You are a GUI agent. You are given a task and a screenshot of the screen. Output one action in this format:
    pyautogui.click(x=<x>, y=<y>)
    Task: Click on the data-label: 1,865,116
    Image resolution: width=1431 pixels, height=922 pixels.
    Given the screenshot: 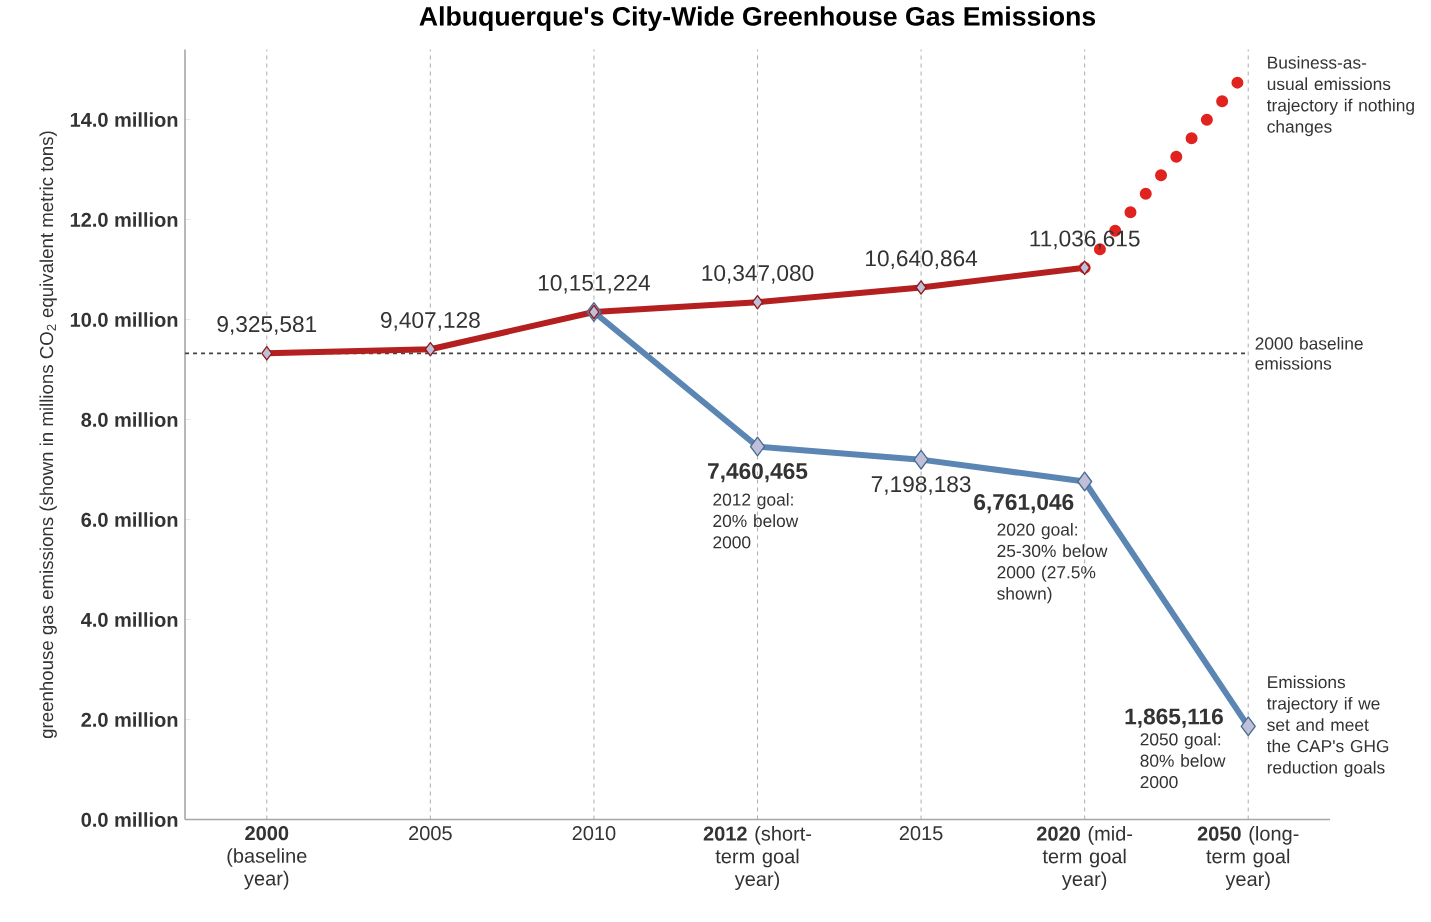 What is the action you would take?
    pyautogui.click(x=1174, y=718)
    